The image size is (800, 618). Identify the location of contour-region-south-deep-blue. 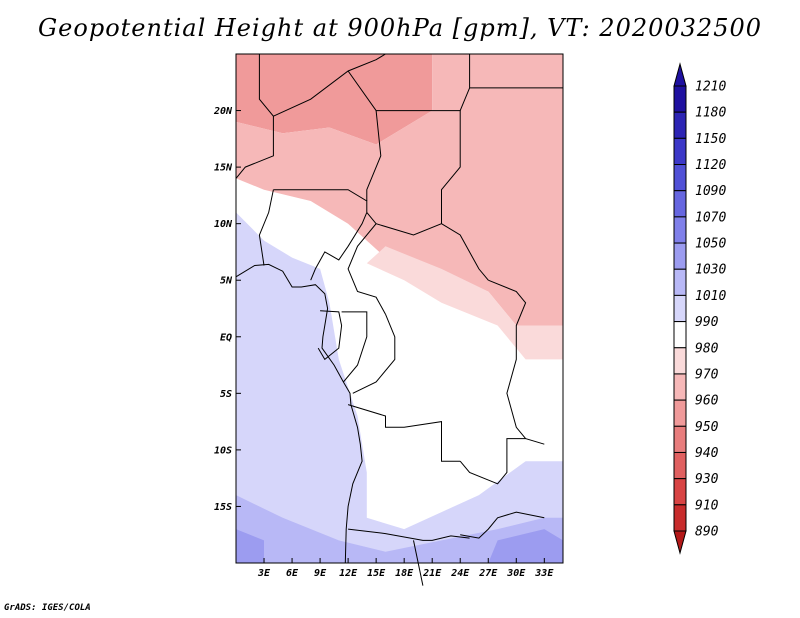
(250, 546).